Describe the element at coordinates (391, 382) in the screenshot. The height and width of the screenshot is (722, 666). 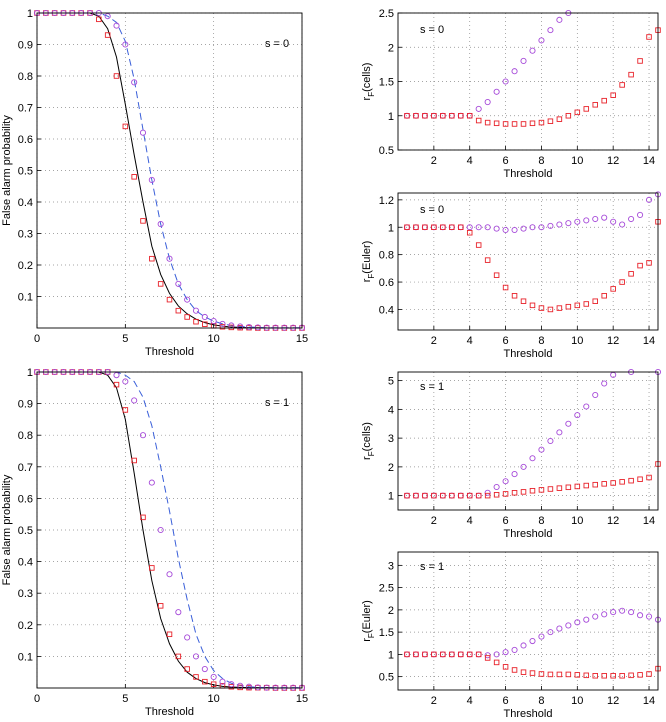
I see `y-tick-label: 5` at that location.